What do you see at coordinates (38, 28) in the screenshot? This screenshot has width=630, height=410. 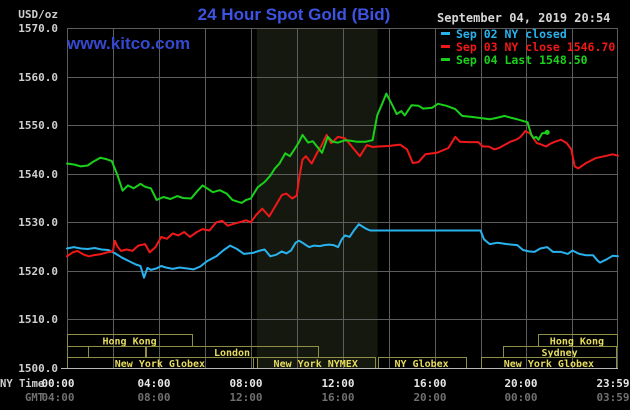 I see `y-axis-label: 1570.0` at bounding box center [38, 28].